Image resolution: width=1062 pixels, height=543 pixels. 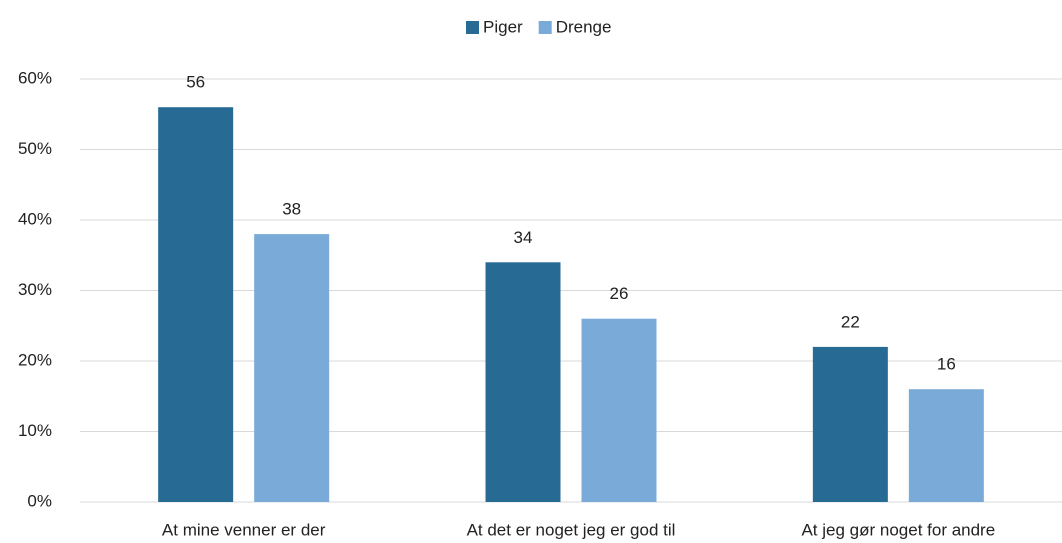 What do you see at coordinates (291, 209) in the screenshot?
I see `data-label: 38` at bounding box center [291, 209].